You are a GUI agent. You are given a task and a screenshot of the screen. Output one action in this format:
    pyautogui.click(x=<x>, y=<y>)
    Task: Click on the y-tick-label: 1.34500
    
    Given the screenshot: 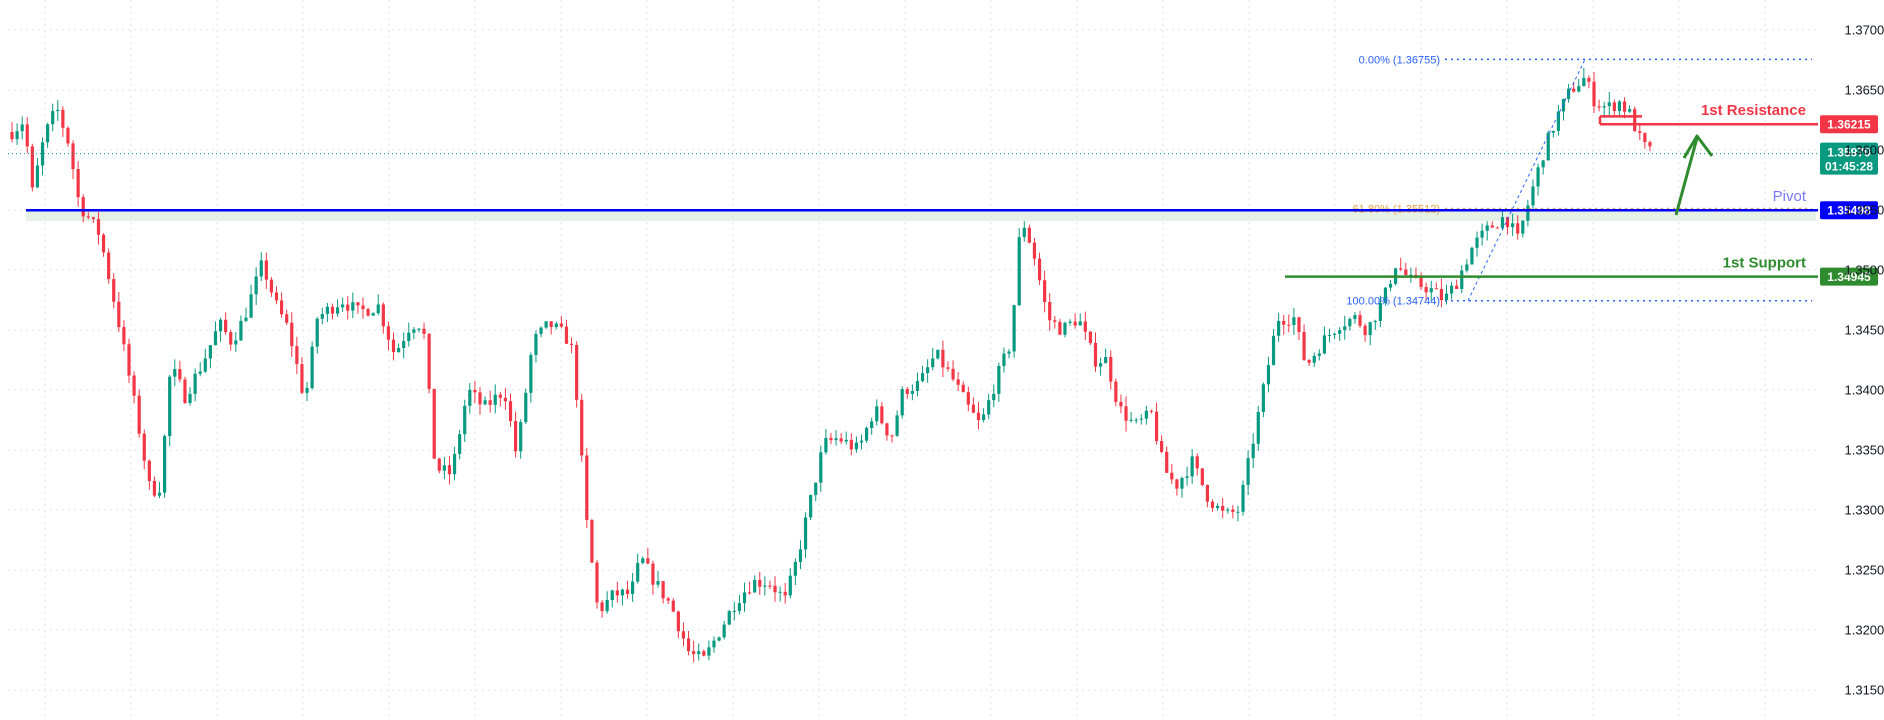 What is the action you would take?
    pyautogui.click(x=1864, y=330)
    